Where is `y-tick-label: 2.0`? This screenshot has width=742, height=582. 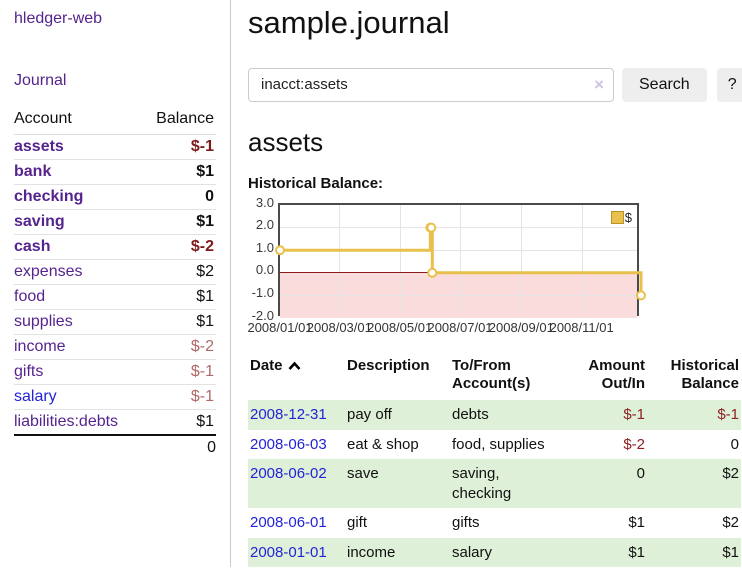 y-tick-label: 2.0 is located at coordinates (264, 225).